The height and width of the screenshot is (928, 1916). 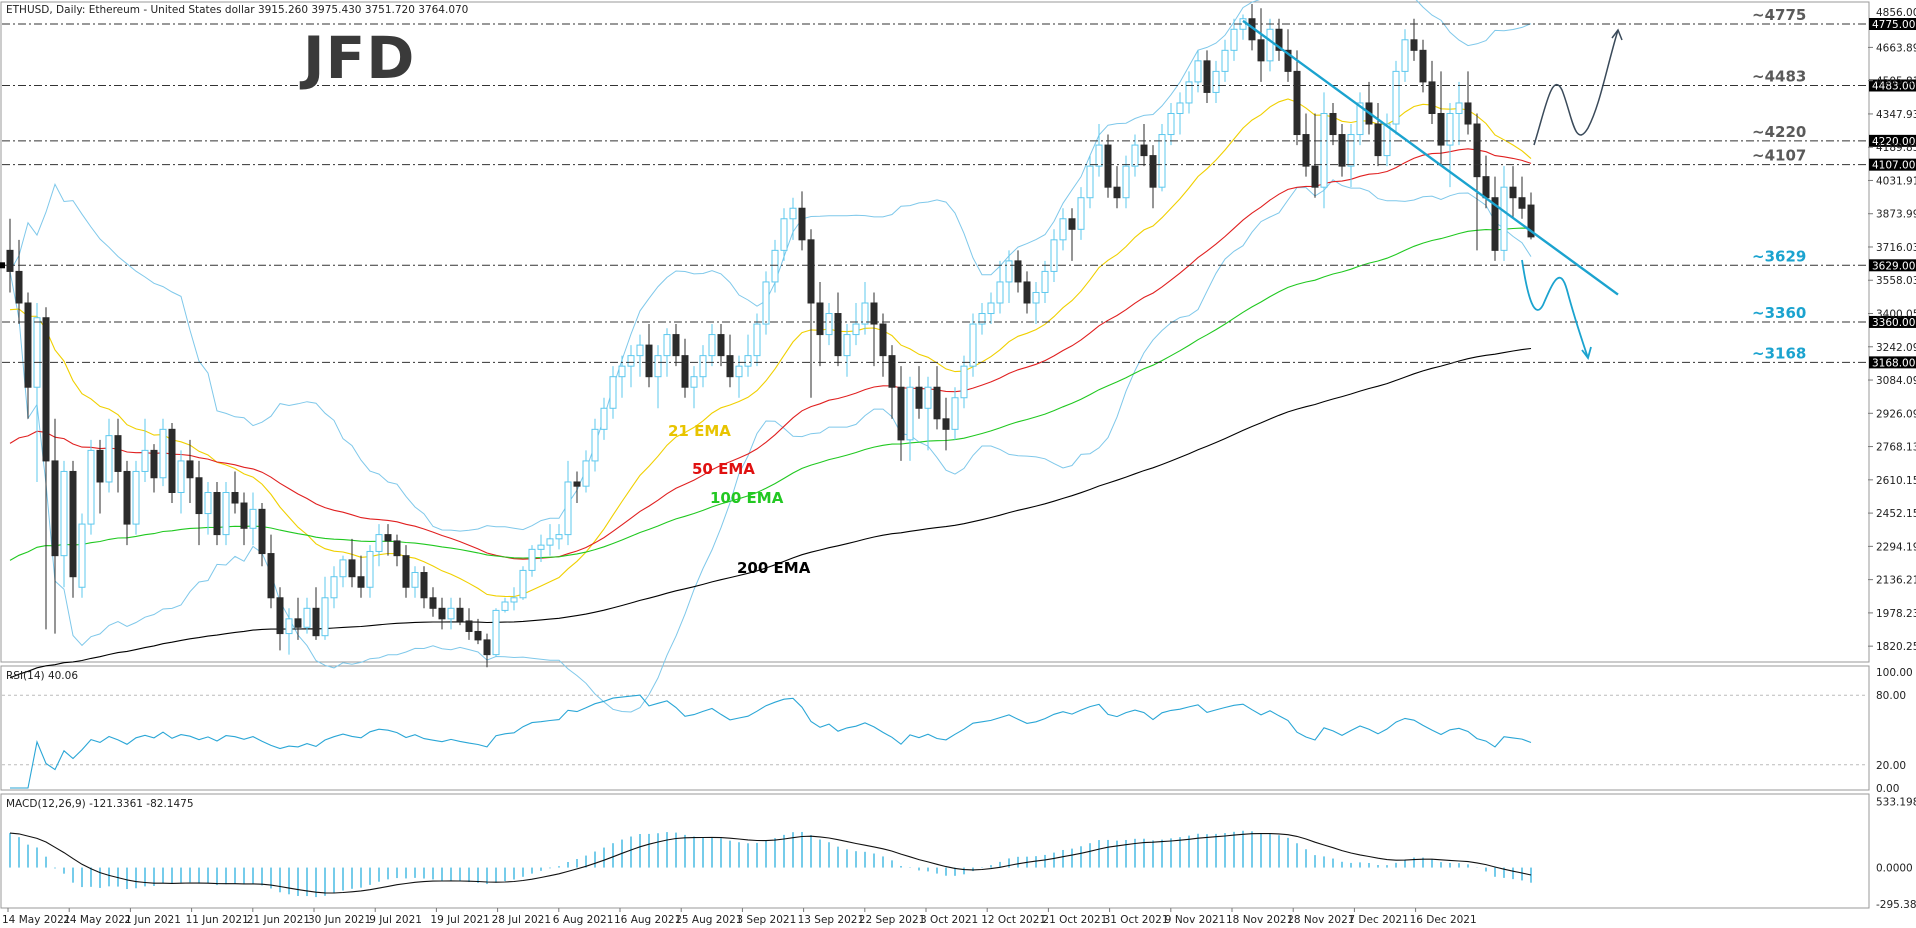 What do you see at coordinates (892, 920) in the screenshot?
I see `date-label: 22 Sep 2021` at bounding box center [892, 920].